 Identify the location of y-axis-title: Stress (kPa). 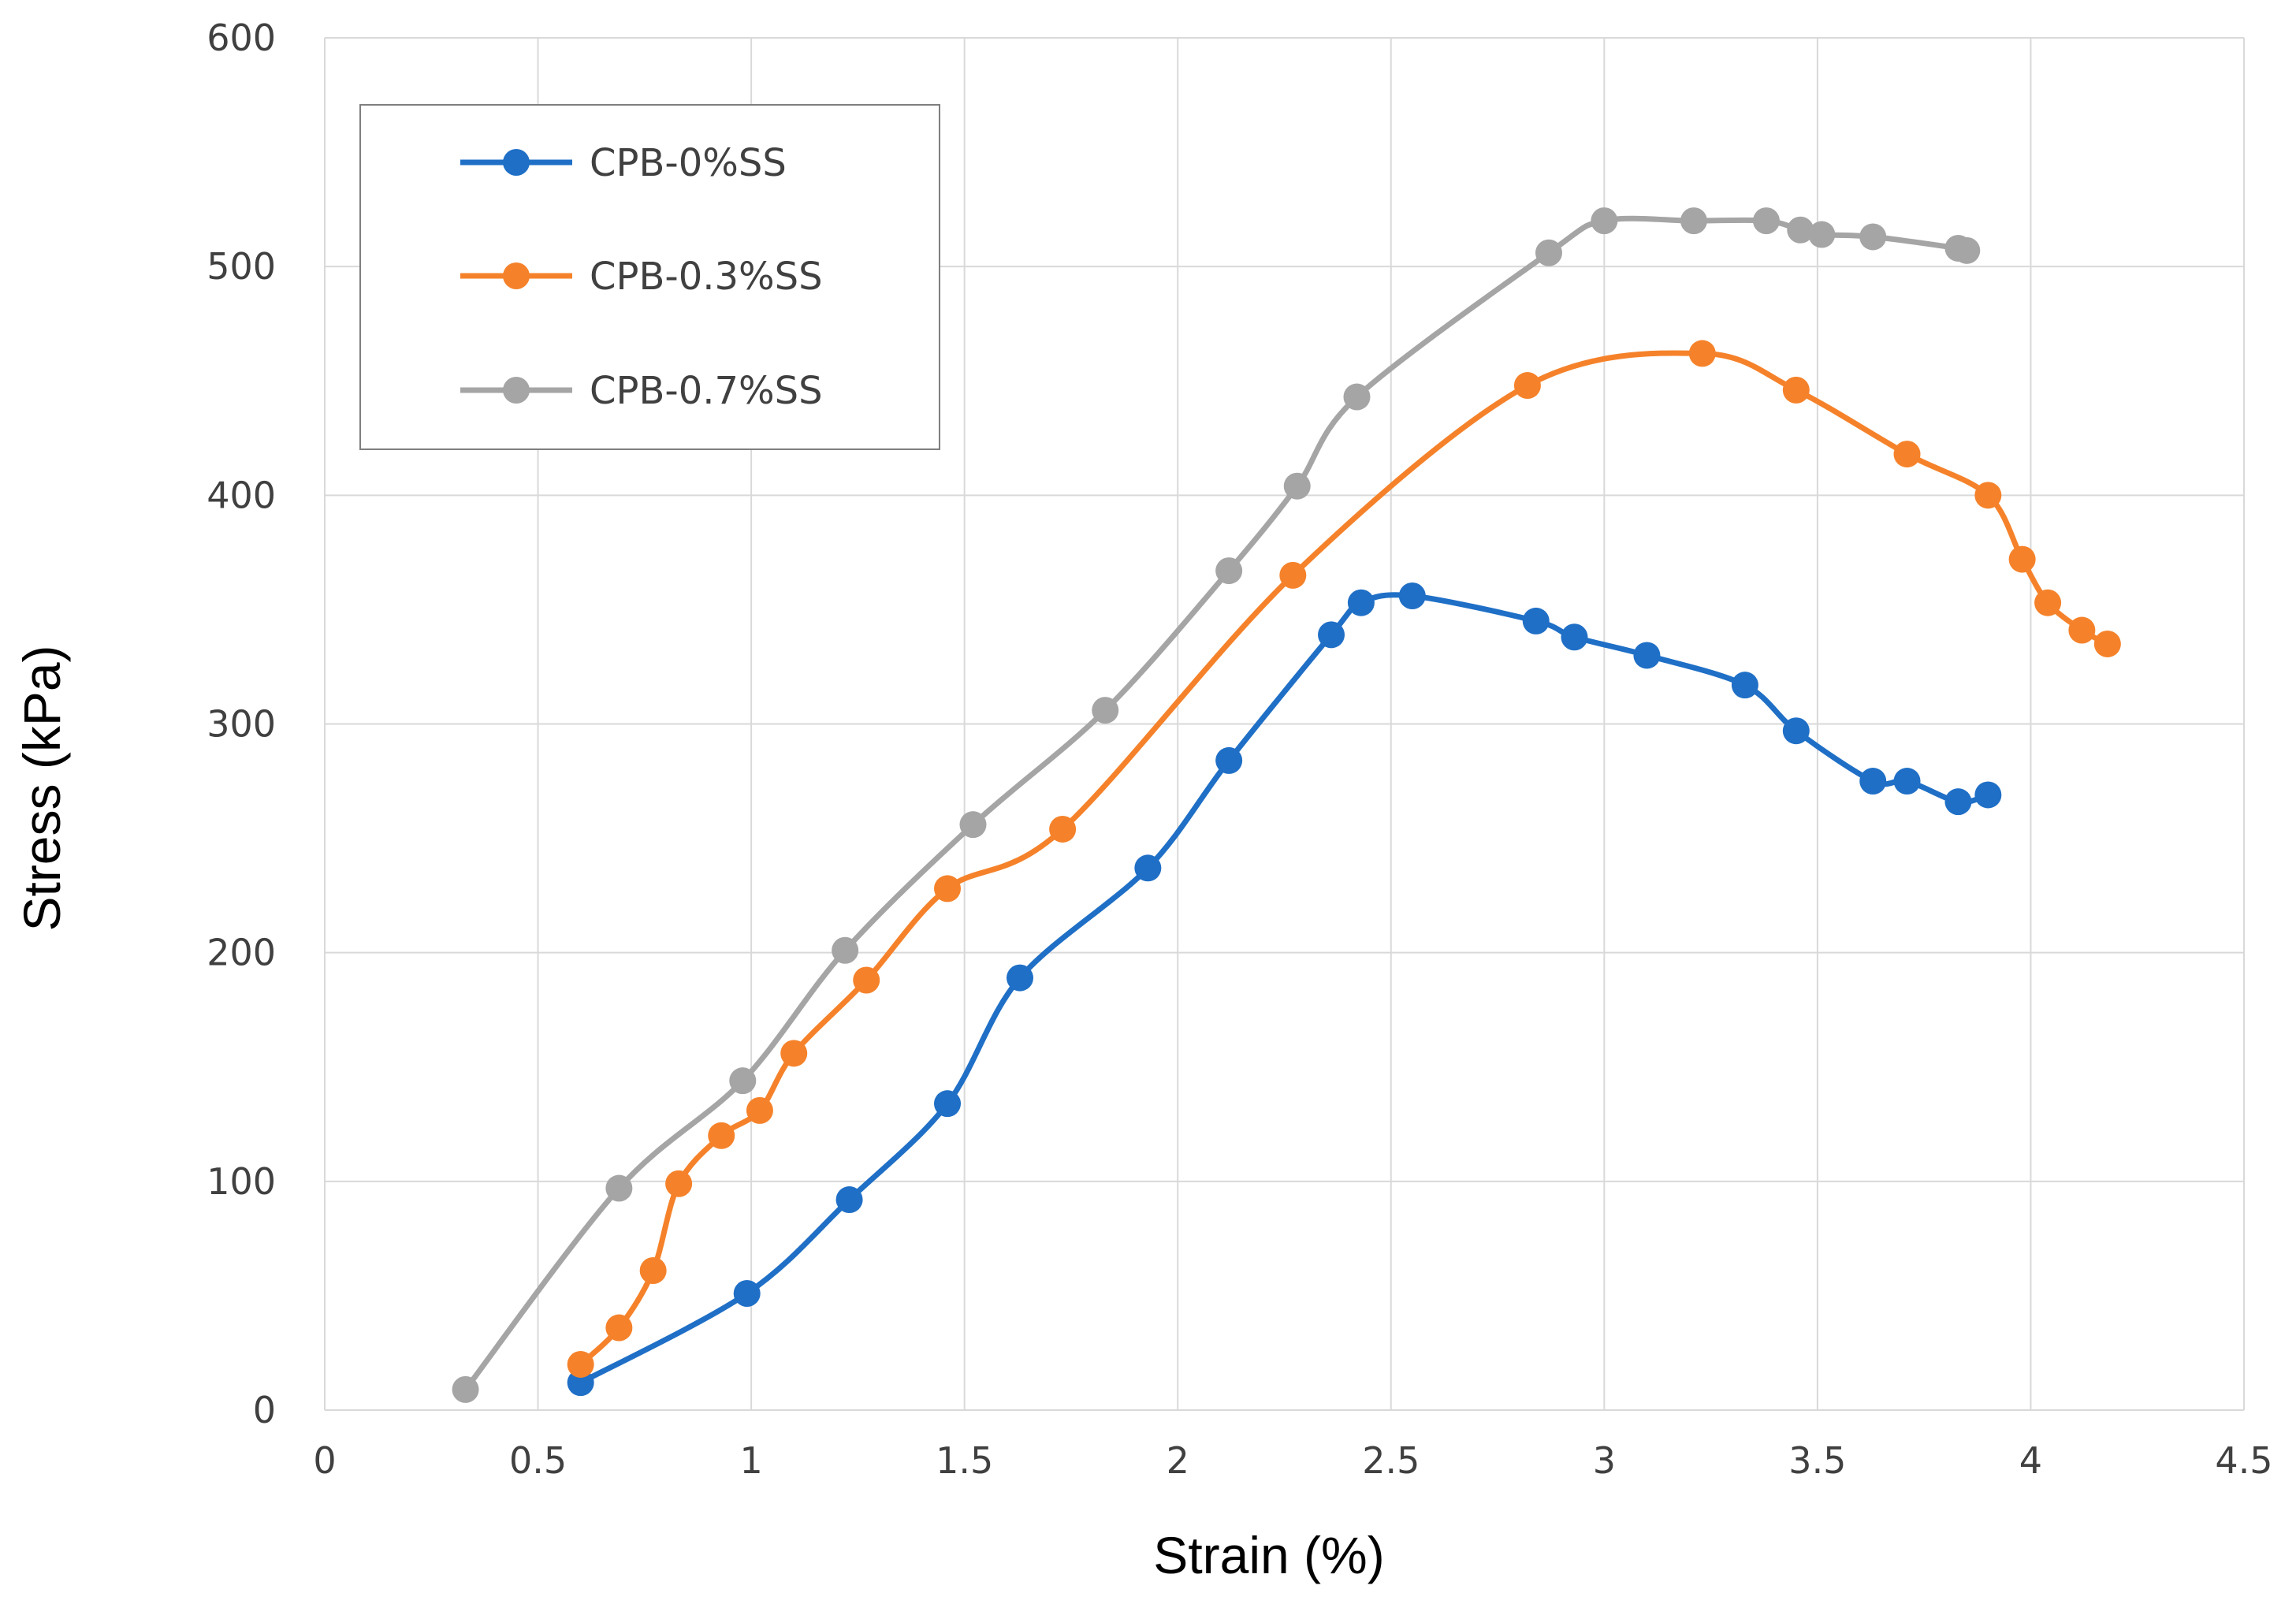
(42, 788).